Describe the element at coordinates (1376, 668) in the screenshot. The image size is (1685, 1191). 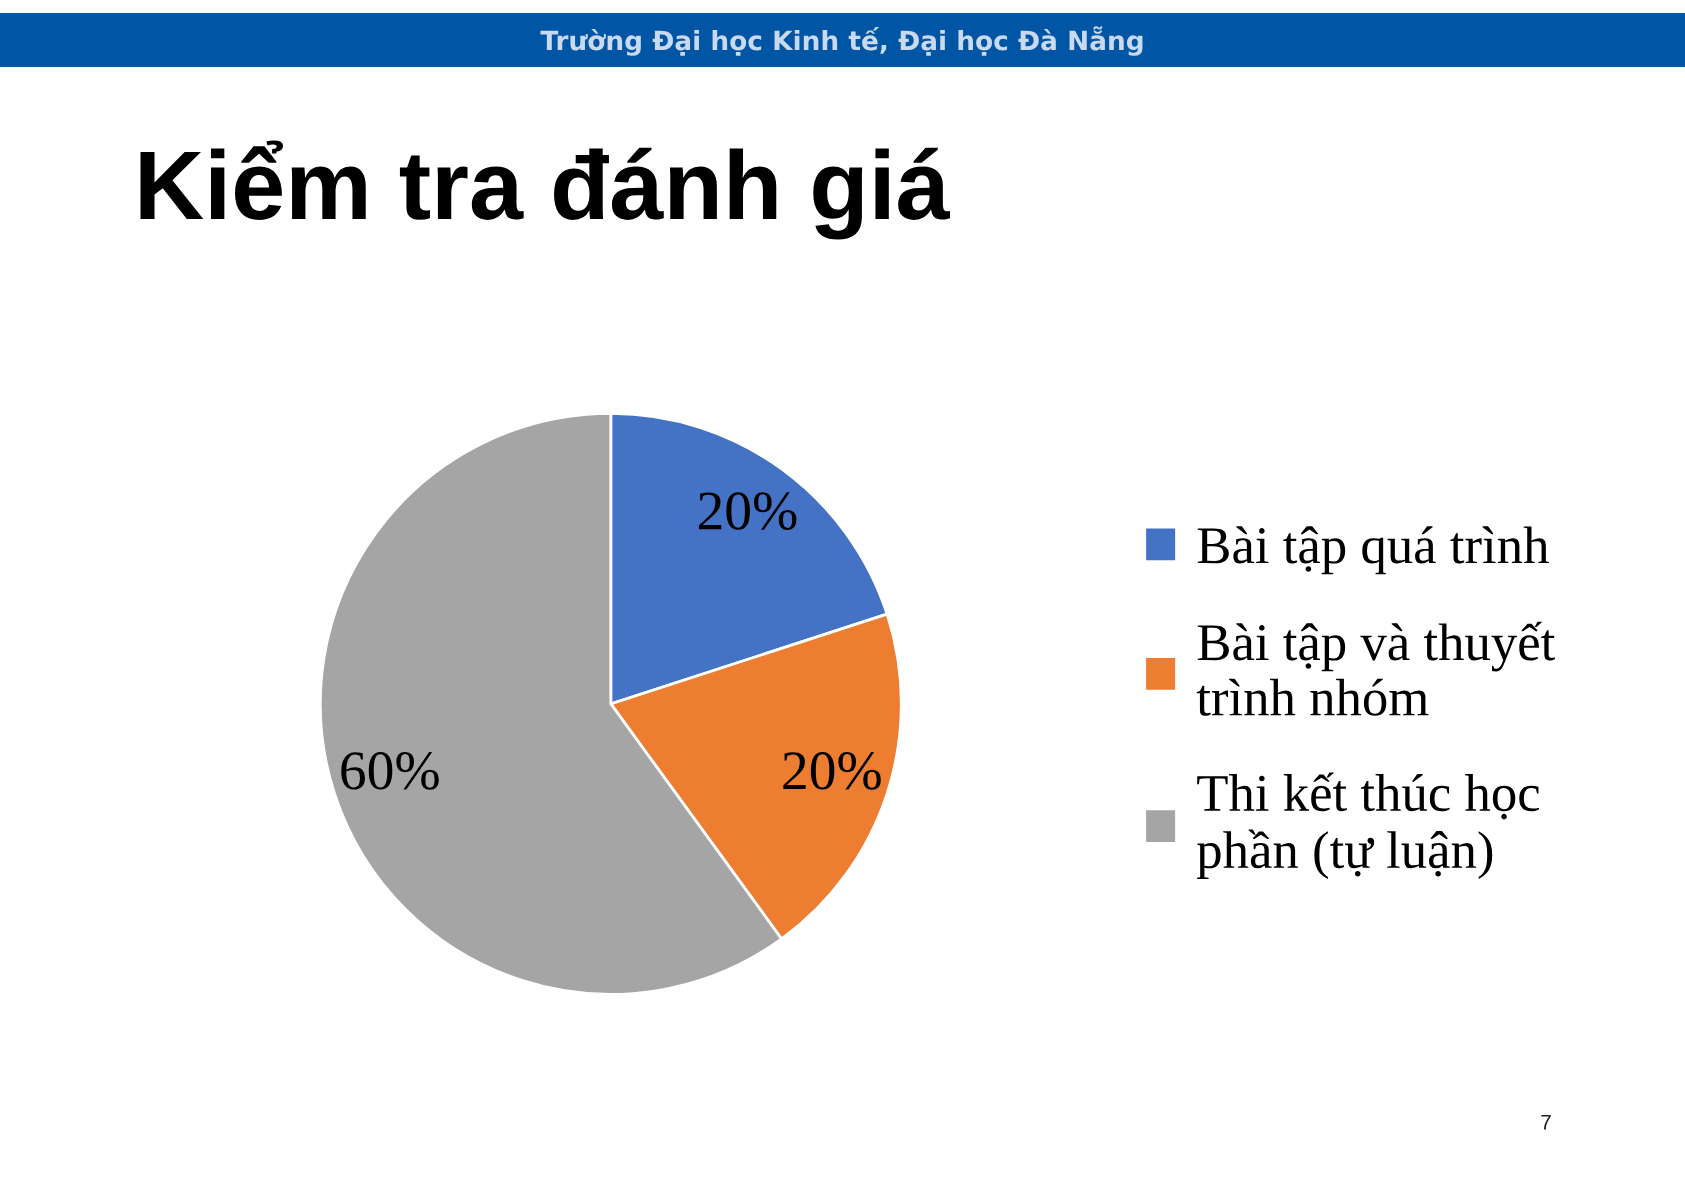
I see `legend-label: Bài tập và thuyết trình nhóm` at that location.